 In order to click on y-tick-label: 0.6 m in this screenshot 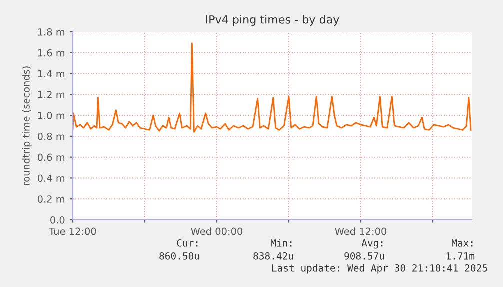, I will do `click(51, 158)`.